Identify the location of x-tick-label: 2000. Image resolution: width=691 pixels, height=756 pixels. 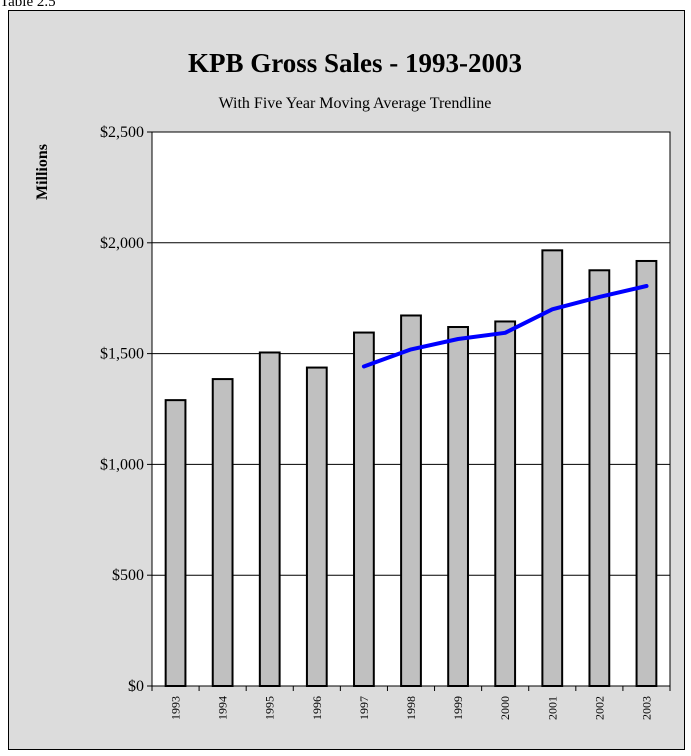
(505, 708).